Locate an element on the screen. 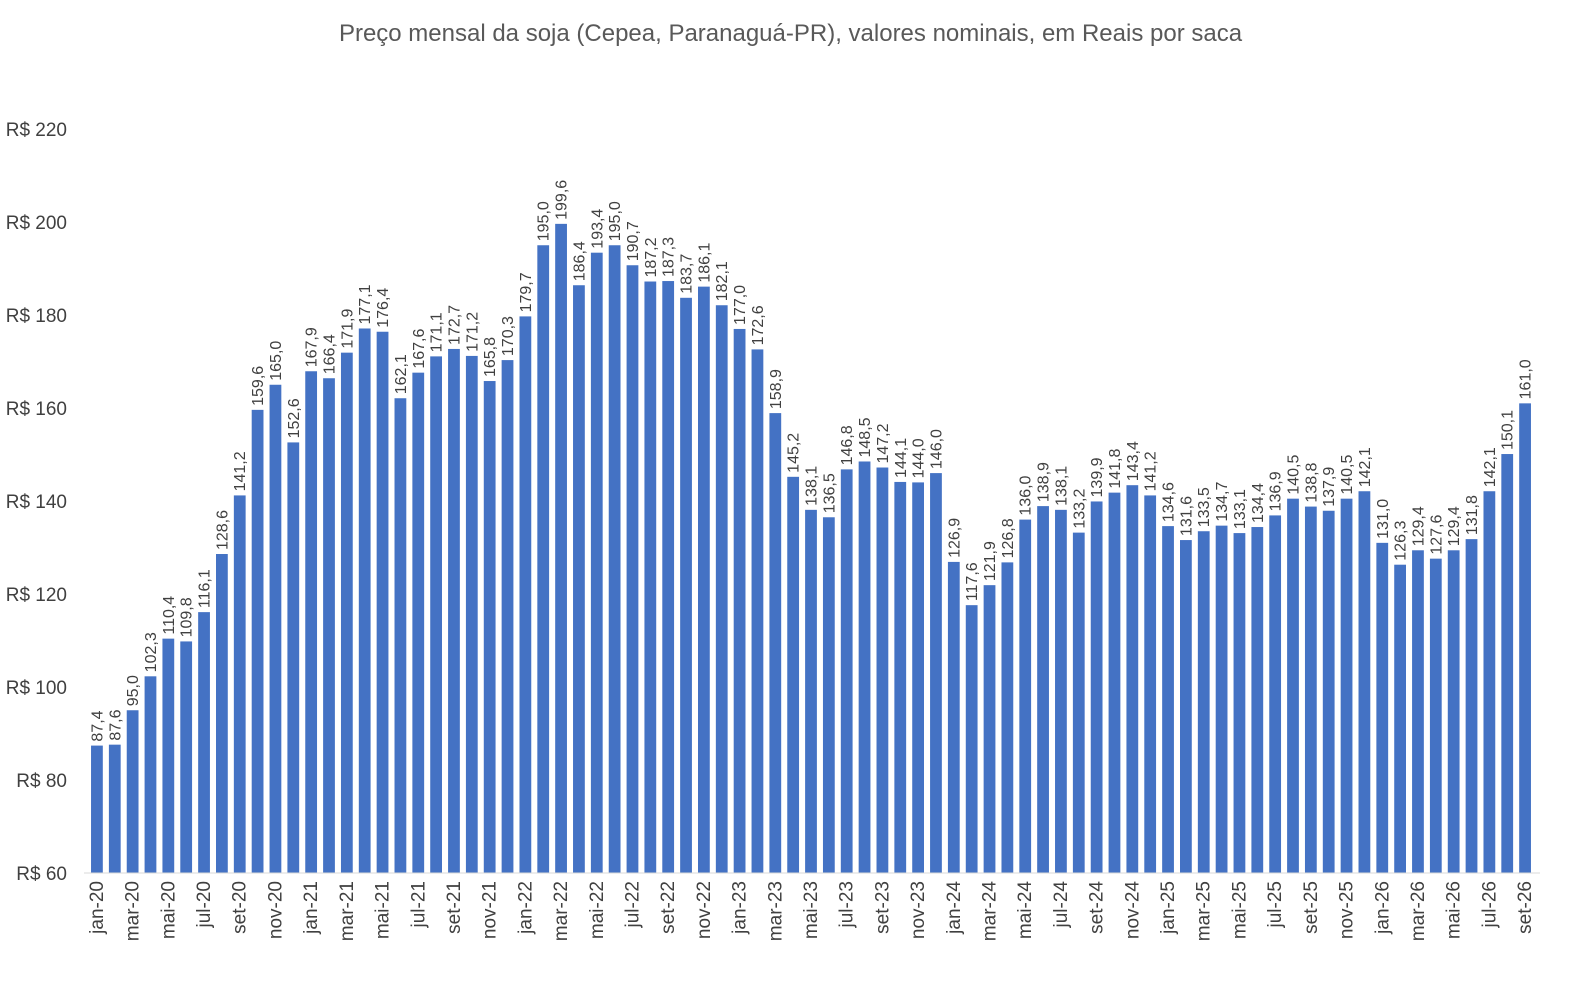 The width and height of the screenshot is (1581, 984). x-tick-label: jul-21 is located at coordinates (418, 904).